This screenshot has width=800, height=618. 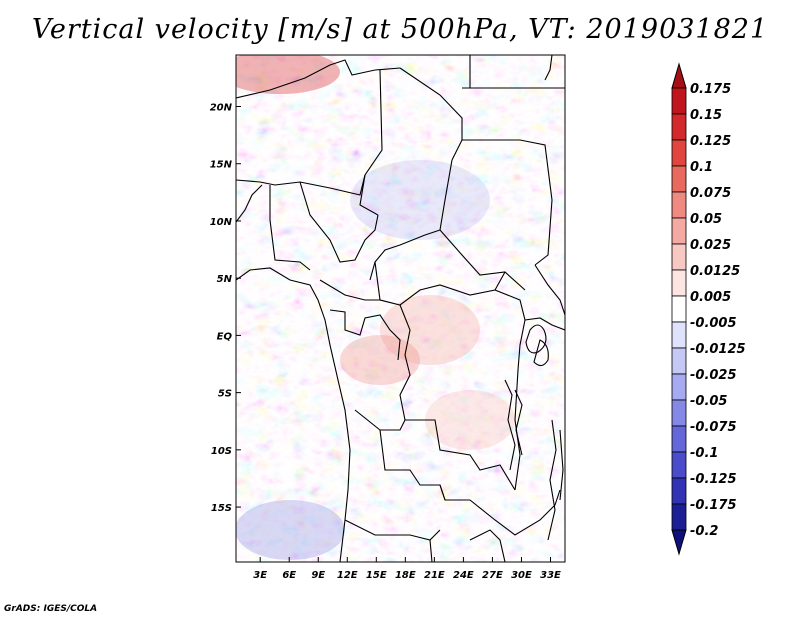 What do you see at coordinates (225, 394) in the screenshot?
I see `lat-tick-label: 5S` at bounding box center [225, 394].